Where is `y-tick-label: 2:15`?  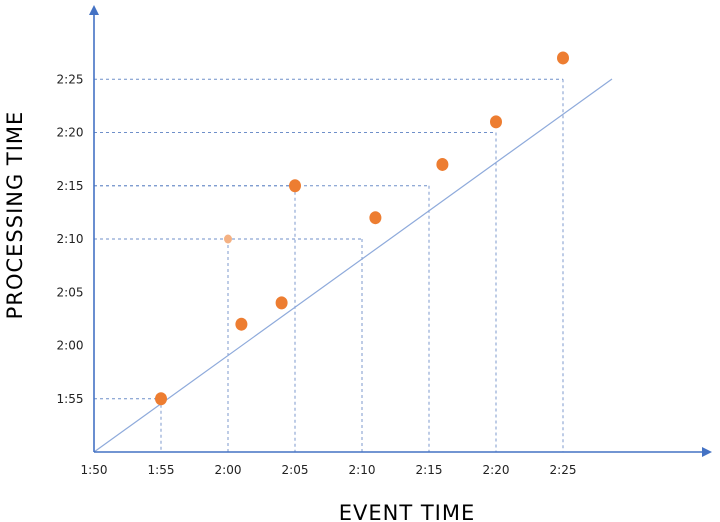
y-tick-label: 2:15 is located at coordinates (70, 186).